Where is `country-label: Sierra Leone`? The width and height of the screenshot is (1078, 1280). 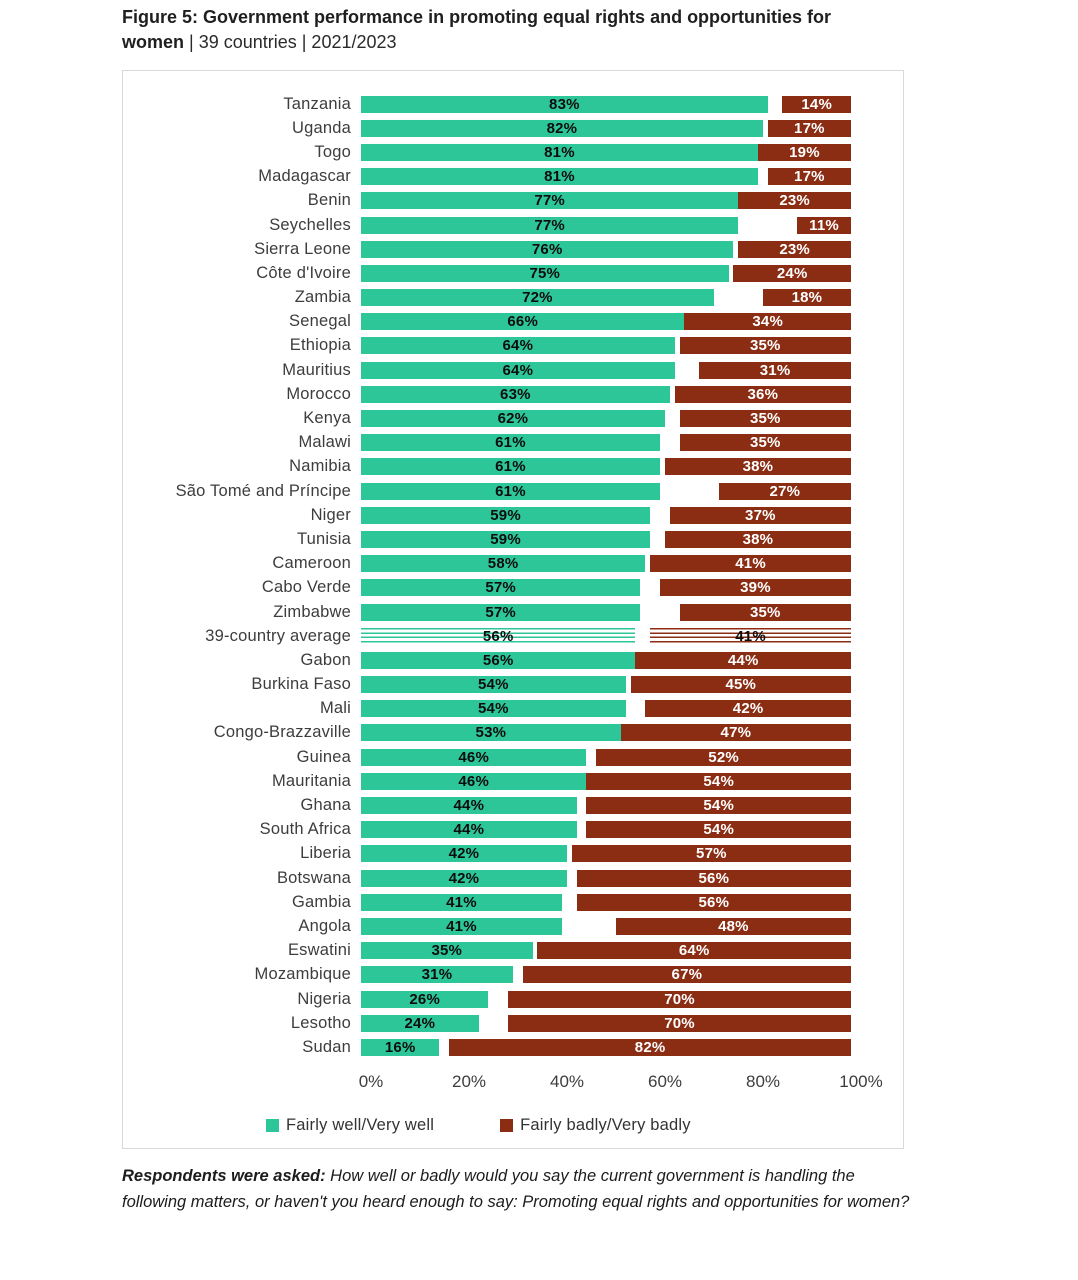 country-label: Sierra Leone is located at coordinates (302, 248).